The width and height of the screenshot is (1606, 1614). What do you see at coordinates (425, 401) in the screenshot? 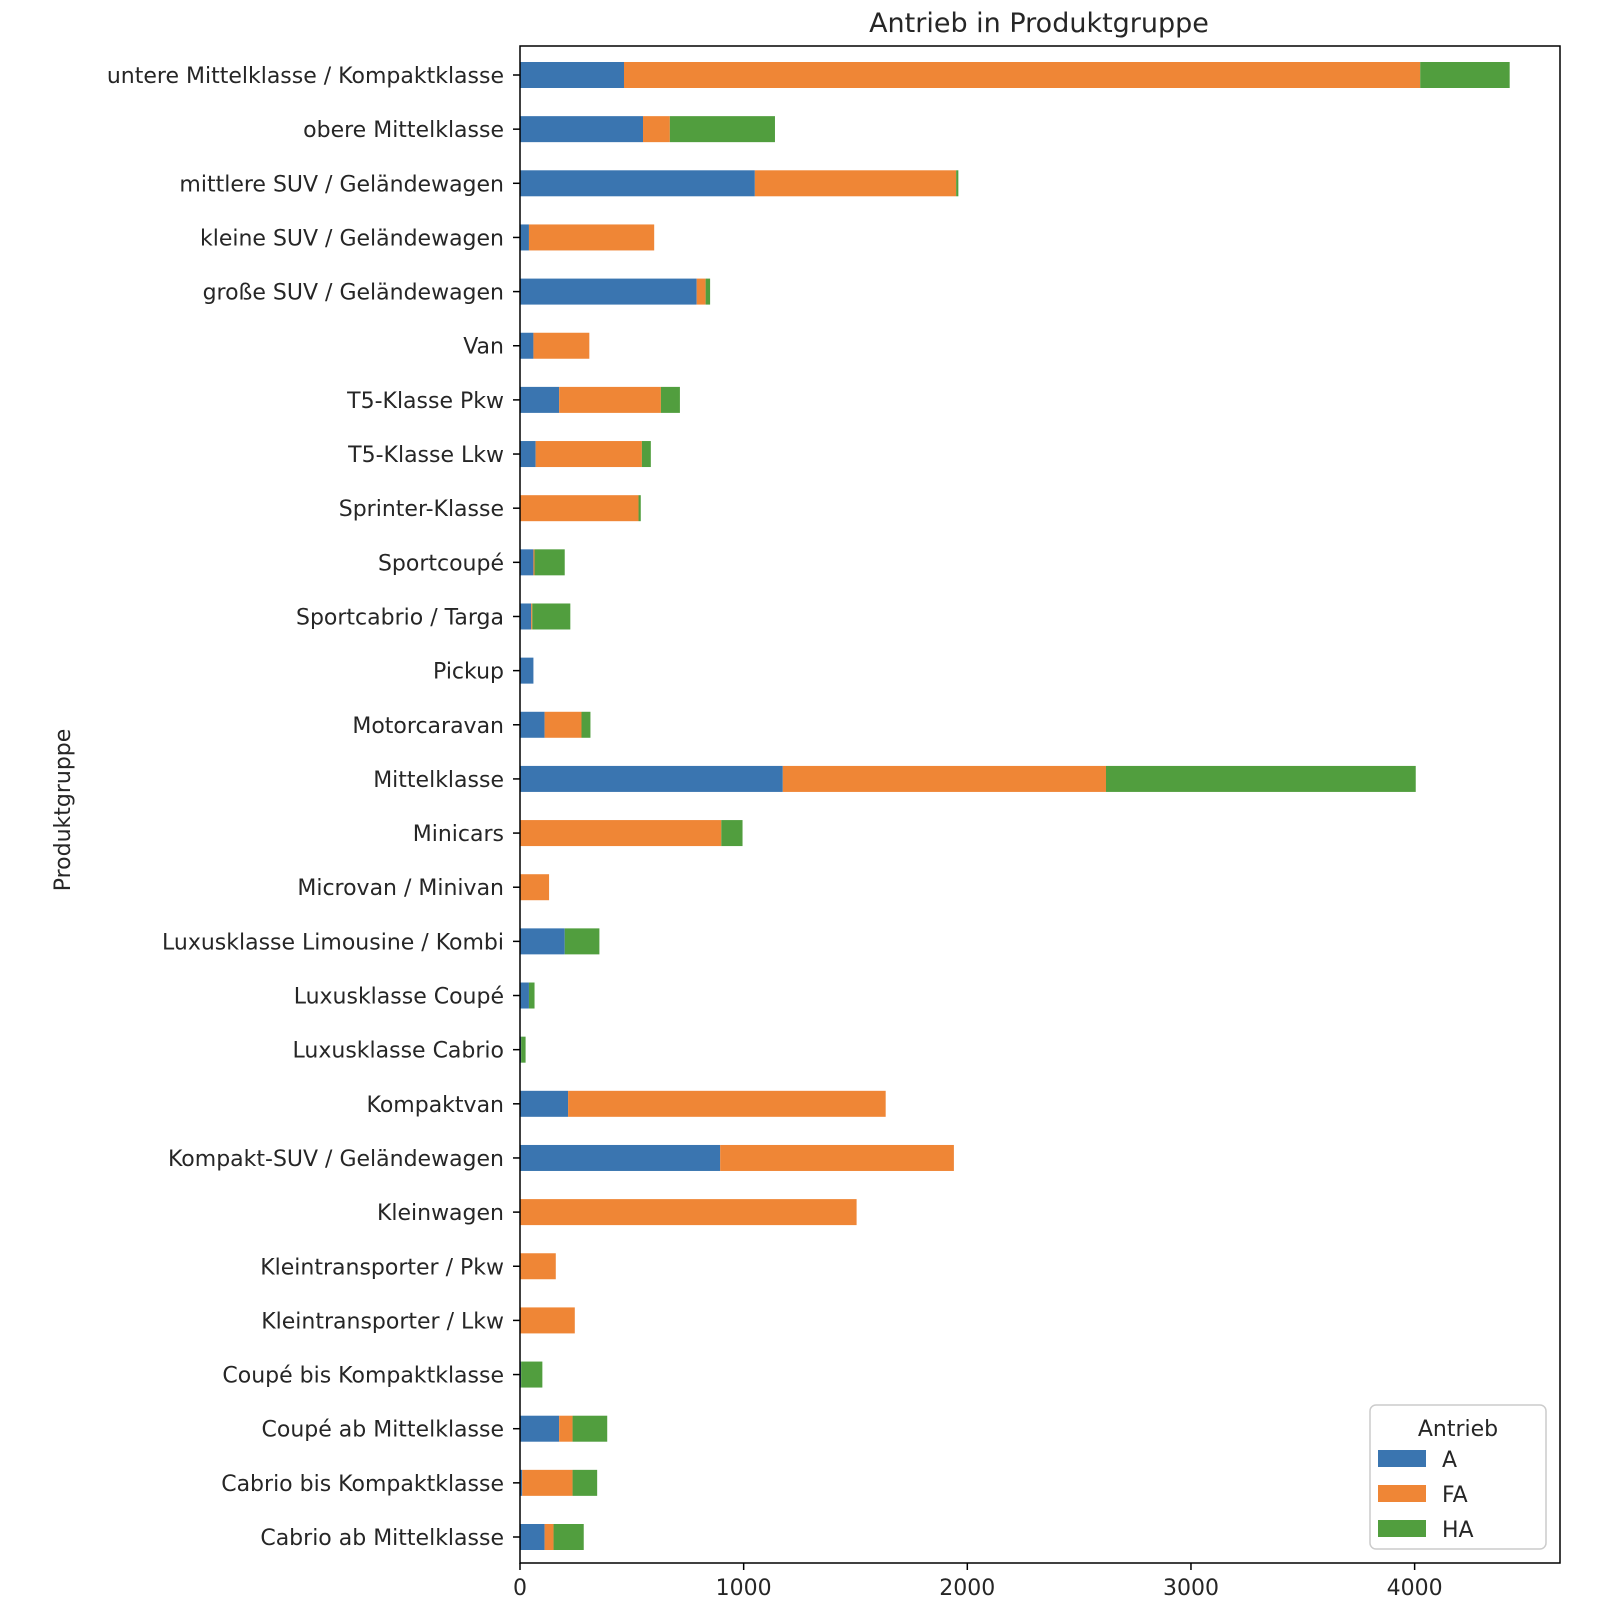
I see `y-tick-label-t5-klasse-pkw: T5-Klasse Pkw` at bounding box center [425, 401].